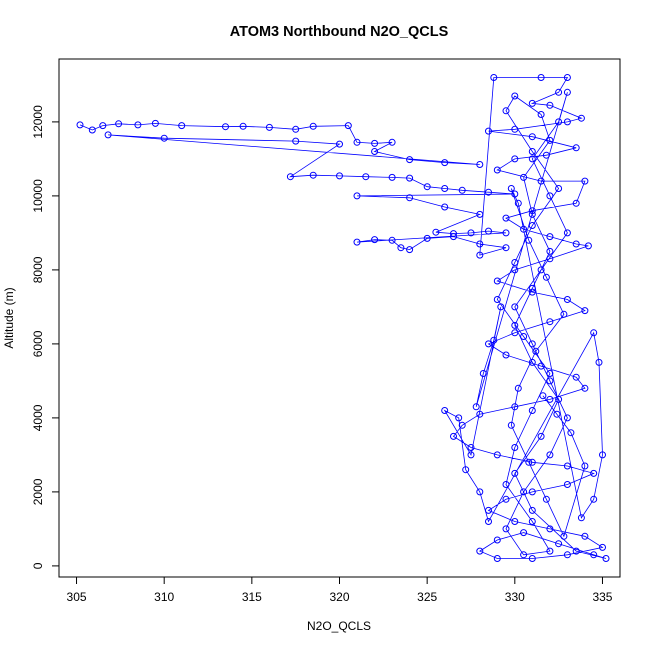  What do you see at coordinates (340, 590) in the screenshot?
I see `x-axis: 305 310 315 320 325 330 335` at bounding box center [340, 590].